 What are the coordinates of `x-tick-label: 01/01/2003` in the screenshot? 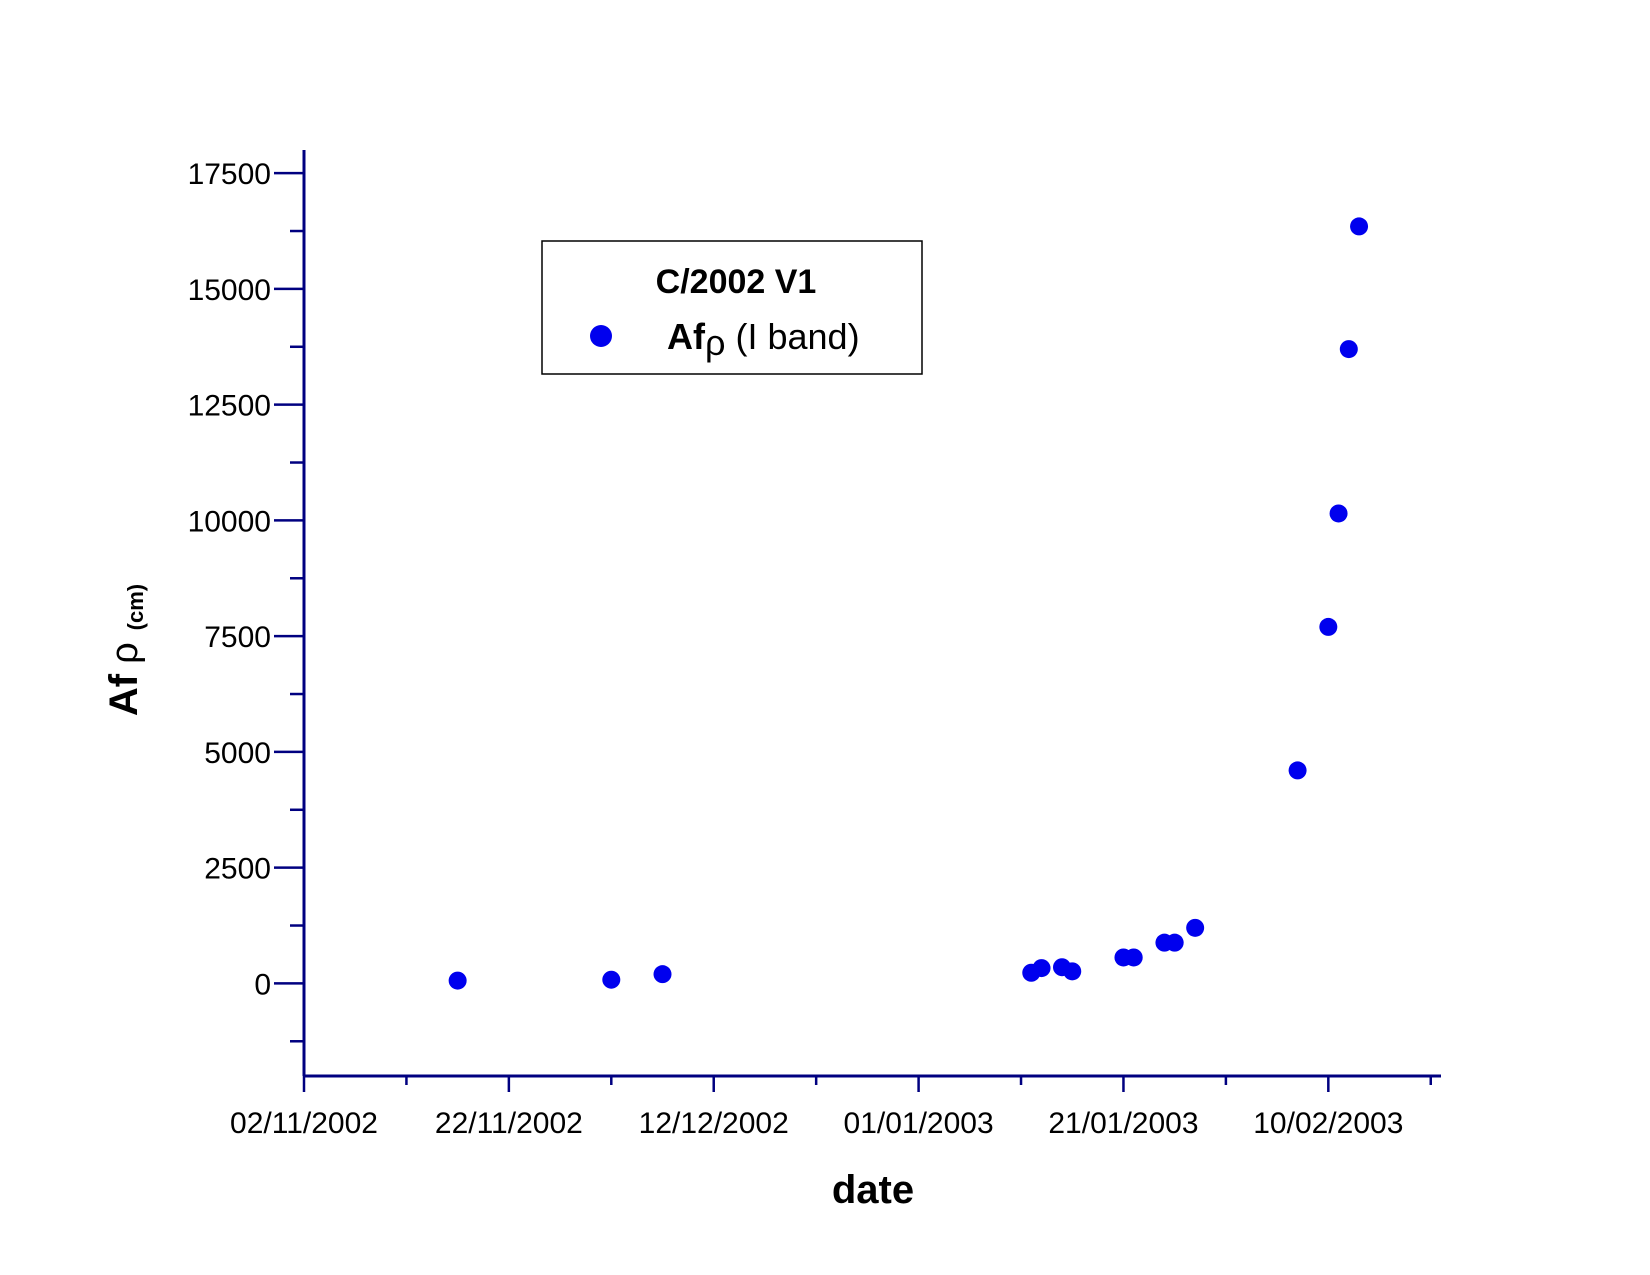 It's located at (919, 1123).